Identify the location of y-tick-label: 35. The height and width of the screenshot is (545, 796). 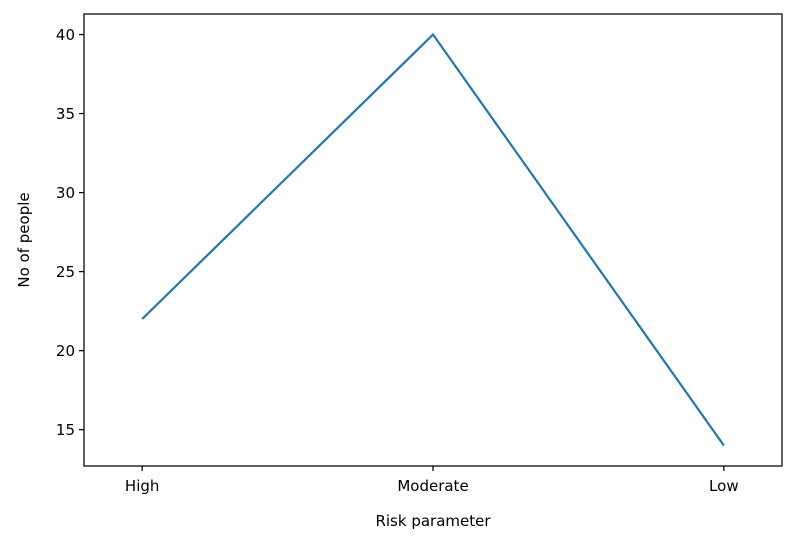
(65, 114).